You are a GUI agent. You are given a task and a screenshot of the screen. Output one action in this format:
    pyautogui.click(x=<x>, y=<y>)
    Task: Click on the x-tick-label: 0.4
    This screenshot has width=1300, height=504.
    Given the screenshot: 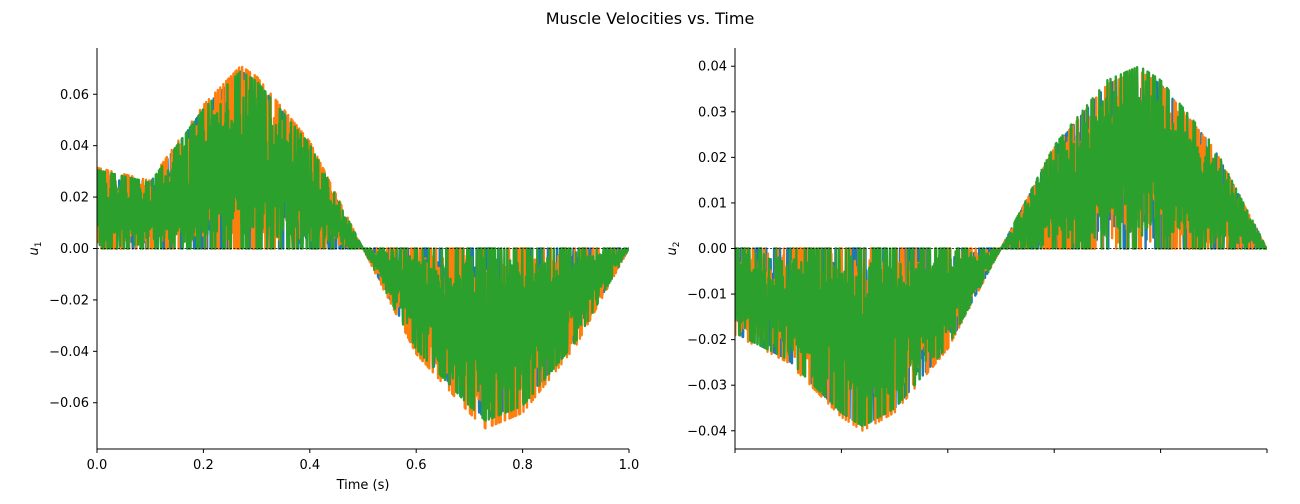 What is the action you would take?
    pyautogui.click(x=309, y=465)
    